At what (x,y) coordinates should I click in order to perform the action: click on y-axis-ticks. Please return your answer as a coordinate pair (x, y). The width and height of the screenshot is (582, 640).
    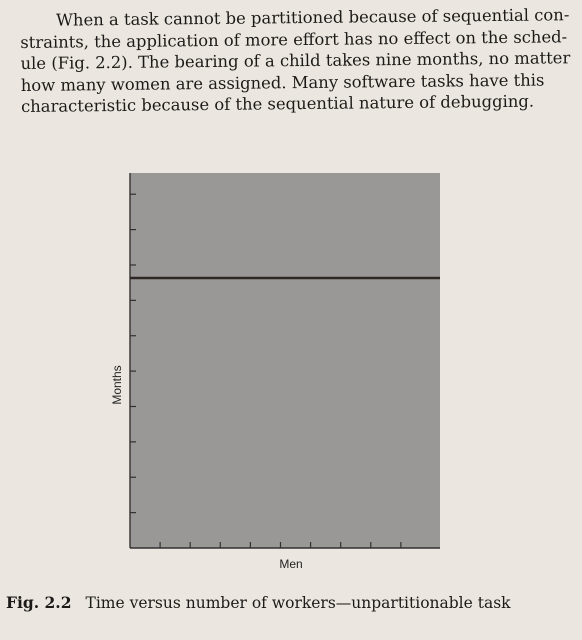
    Looking at the image, I should click on (133, 353).